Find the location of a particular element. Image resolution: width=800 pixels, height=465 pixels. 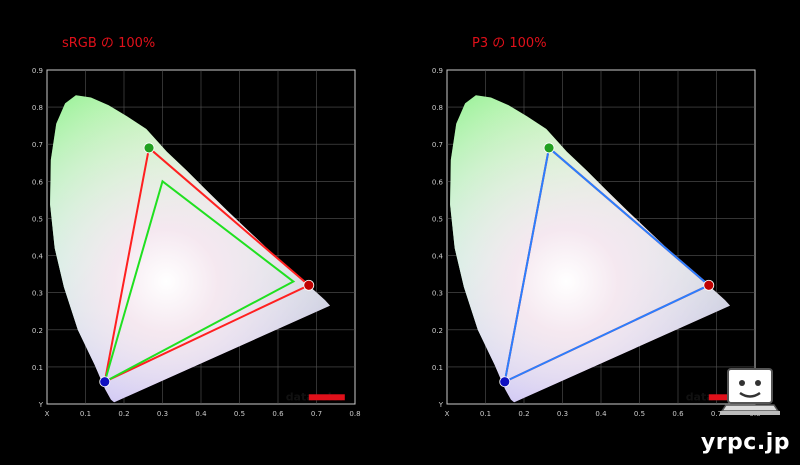

site-logo is located at coordinates (751, 395).